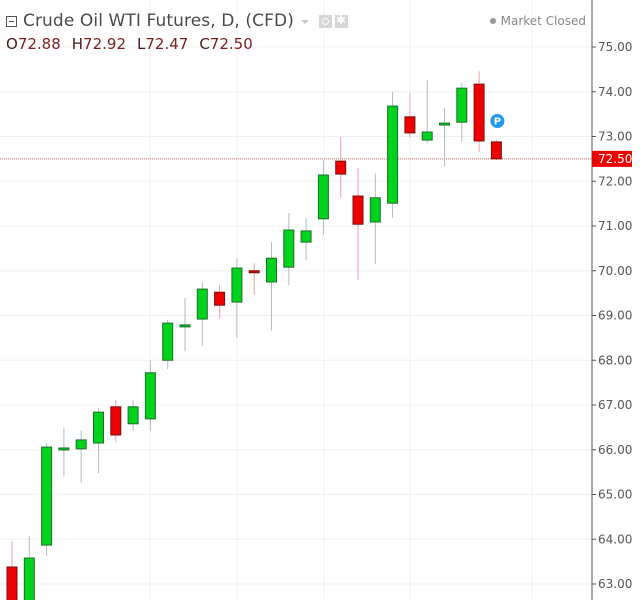 The image size is (640, 600). Describe the element at coordinates (304, 22) in the screenshot. I see `caret-down-icon` at that location.